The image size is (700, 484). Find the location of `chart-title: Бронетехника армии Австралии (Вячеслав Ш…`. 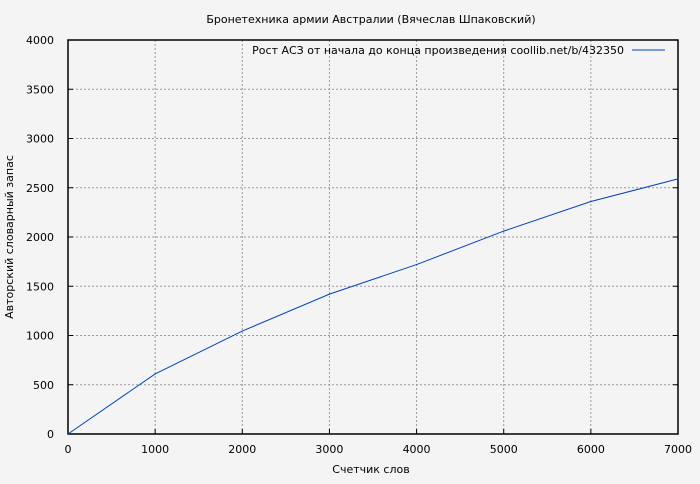

chart-title: Бронетехника армии Австралии (Вячеслав Ш… is located at coordinates (370, 19).